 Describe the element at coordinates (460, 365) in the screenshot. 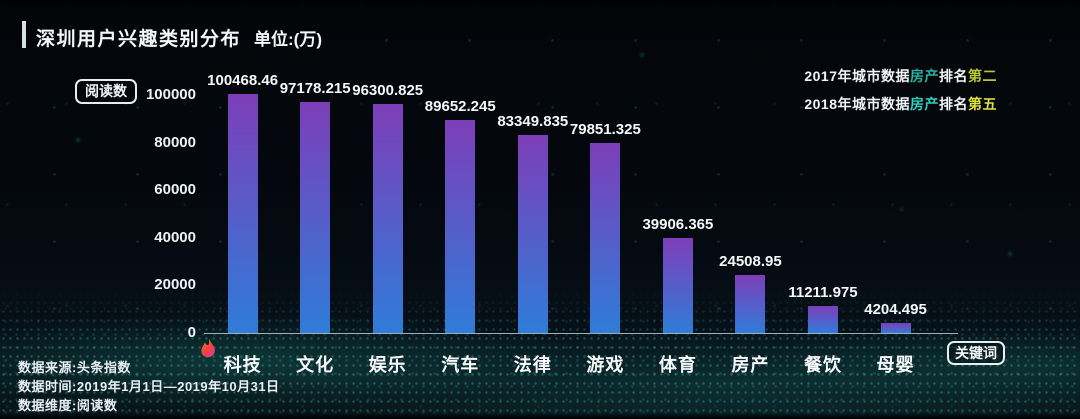

I see `category-label-3: 汽车` at that location.